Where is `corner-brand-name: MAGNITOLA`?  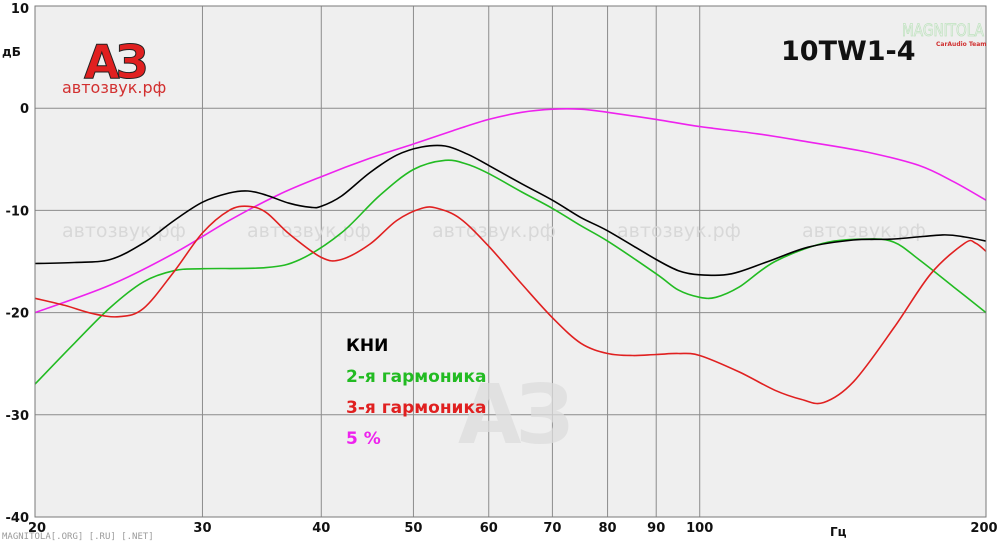
corner-brand-name: MAGNITOLA is located at coordinates (943, 31).